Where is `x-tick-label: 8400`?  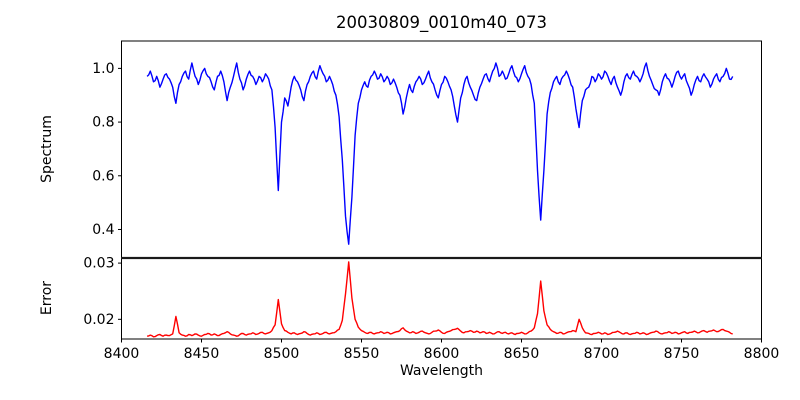
x-tick-label: 8400 is located at coordinates (122, 354).